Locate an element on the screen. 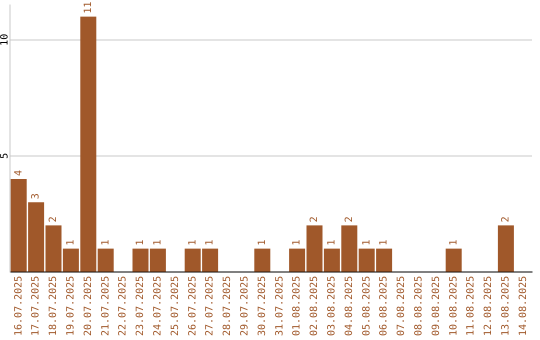 This screenshot has width=540, height=340. x-tick-label: 28.07.2025 is located at coordinates (228, 306).